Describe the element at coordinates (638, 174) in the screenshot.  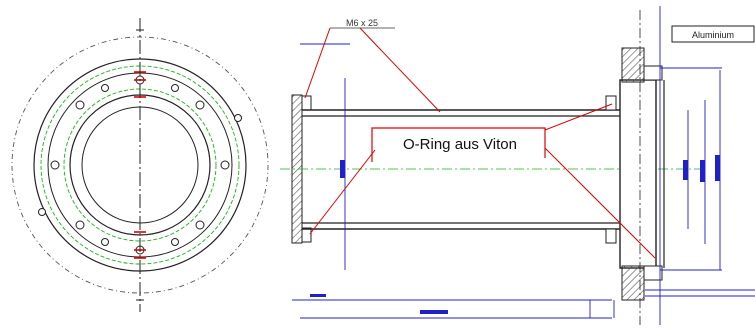
I see `flange-plate` at that location.